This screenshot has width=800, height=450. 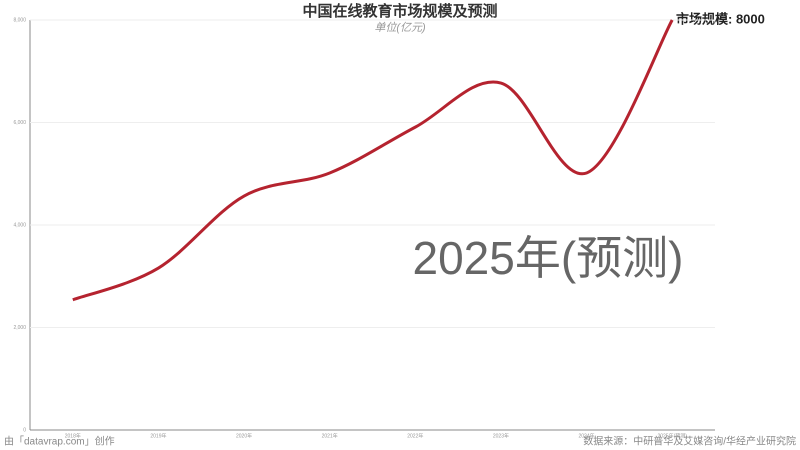 What do you see at coordinates (689, 441) in the screenshot?
I see `source: 数据来源：中研普华及艾媒咨询/华经产业研究院` at bounding box center [689, 441].